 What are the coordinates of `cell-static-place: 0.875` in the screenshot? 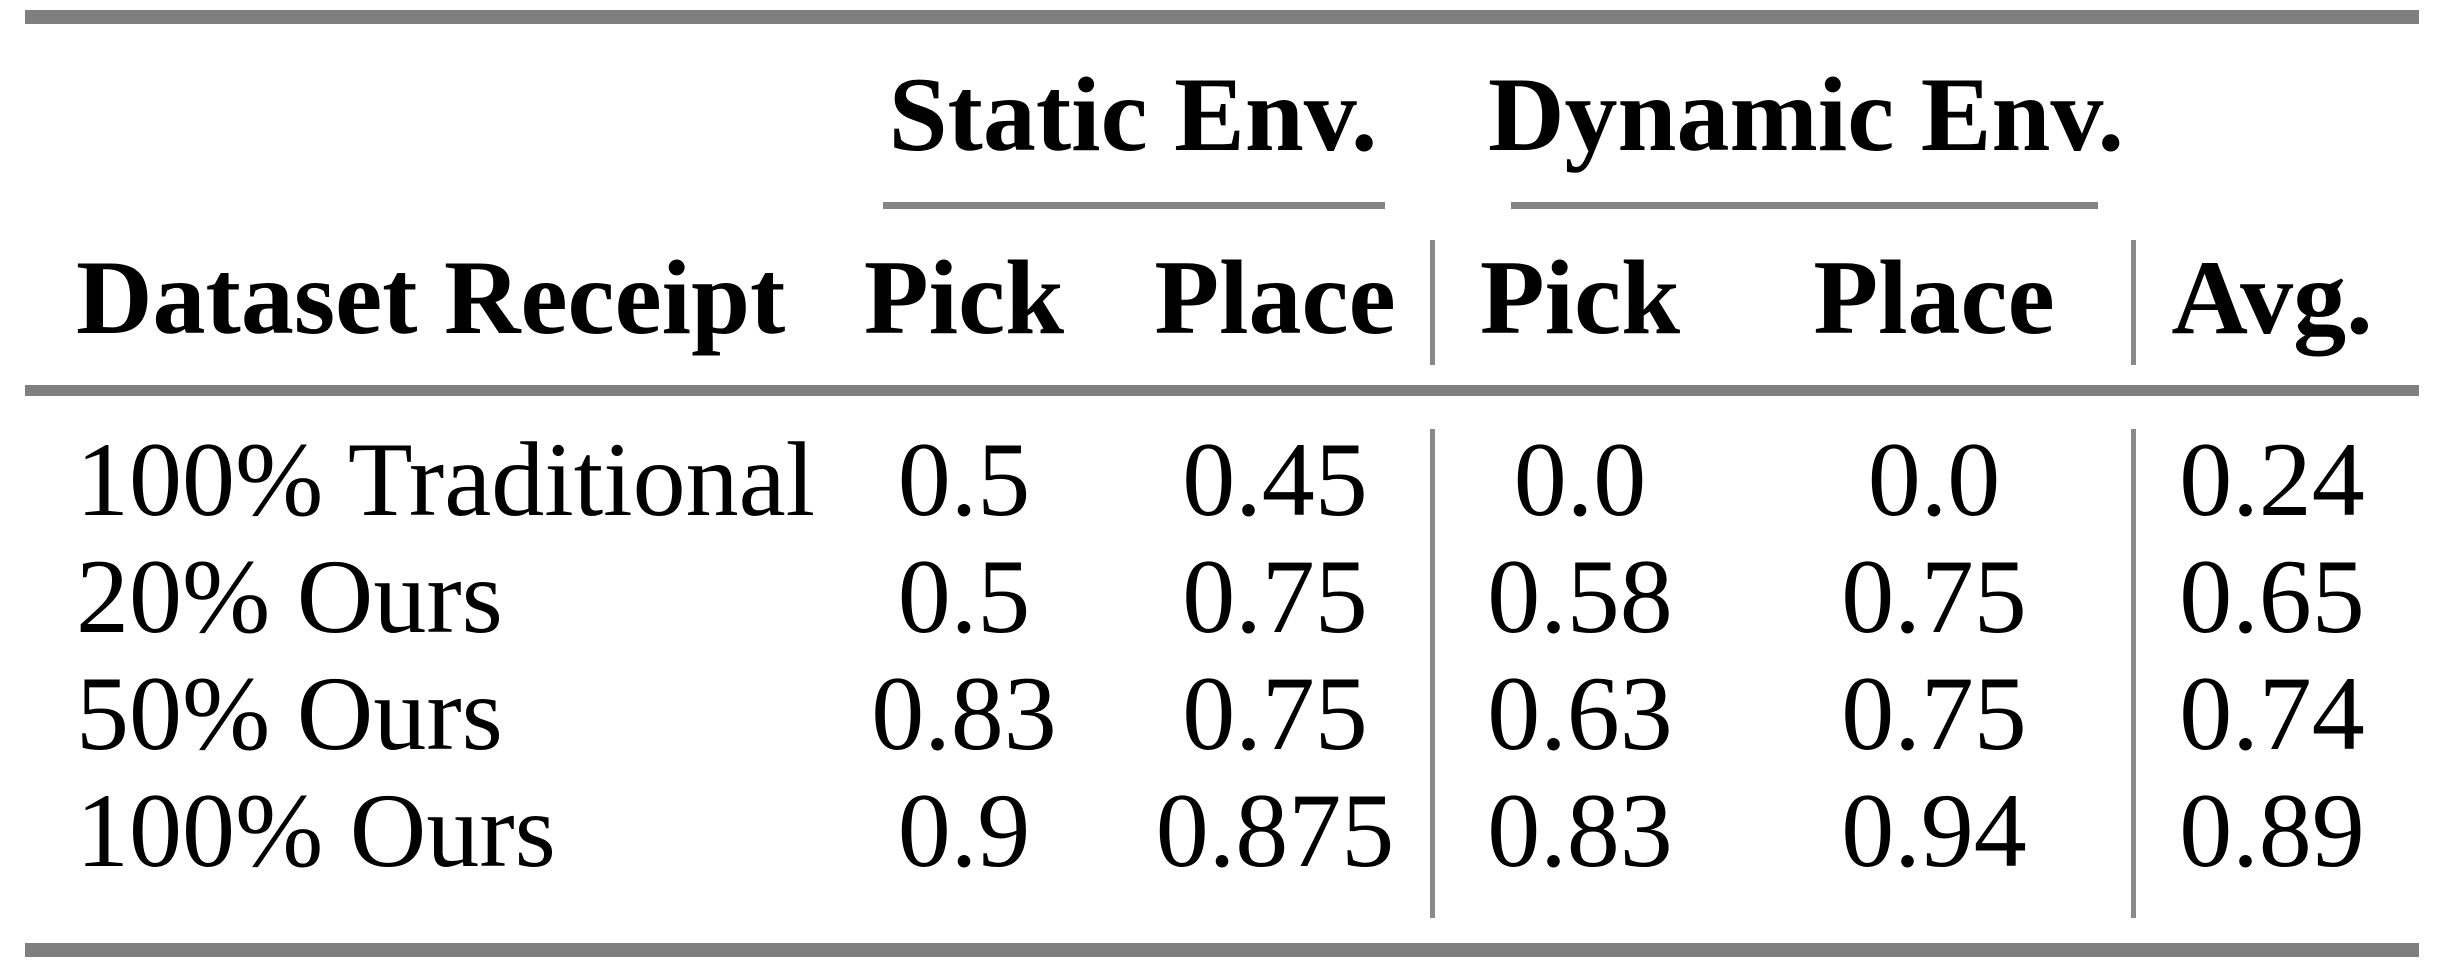 It's located at (1275, 830).